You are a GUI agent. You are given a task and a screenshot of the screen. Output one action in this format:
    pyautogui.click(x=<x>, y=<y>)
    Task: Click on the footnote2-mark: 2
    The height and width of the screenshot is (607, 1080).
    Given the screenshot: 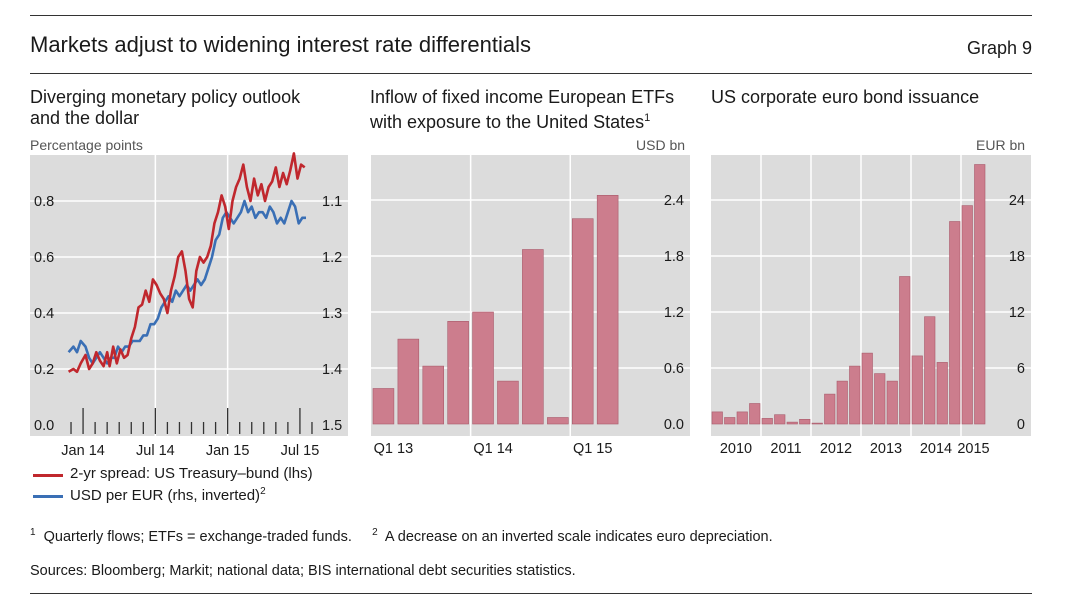 What is the action you would take?
    pyautogui.click(x=375, y=532)
    